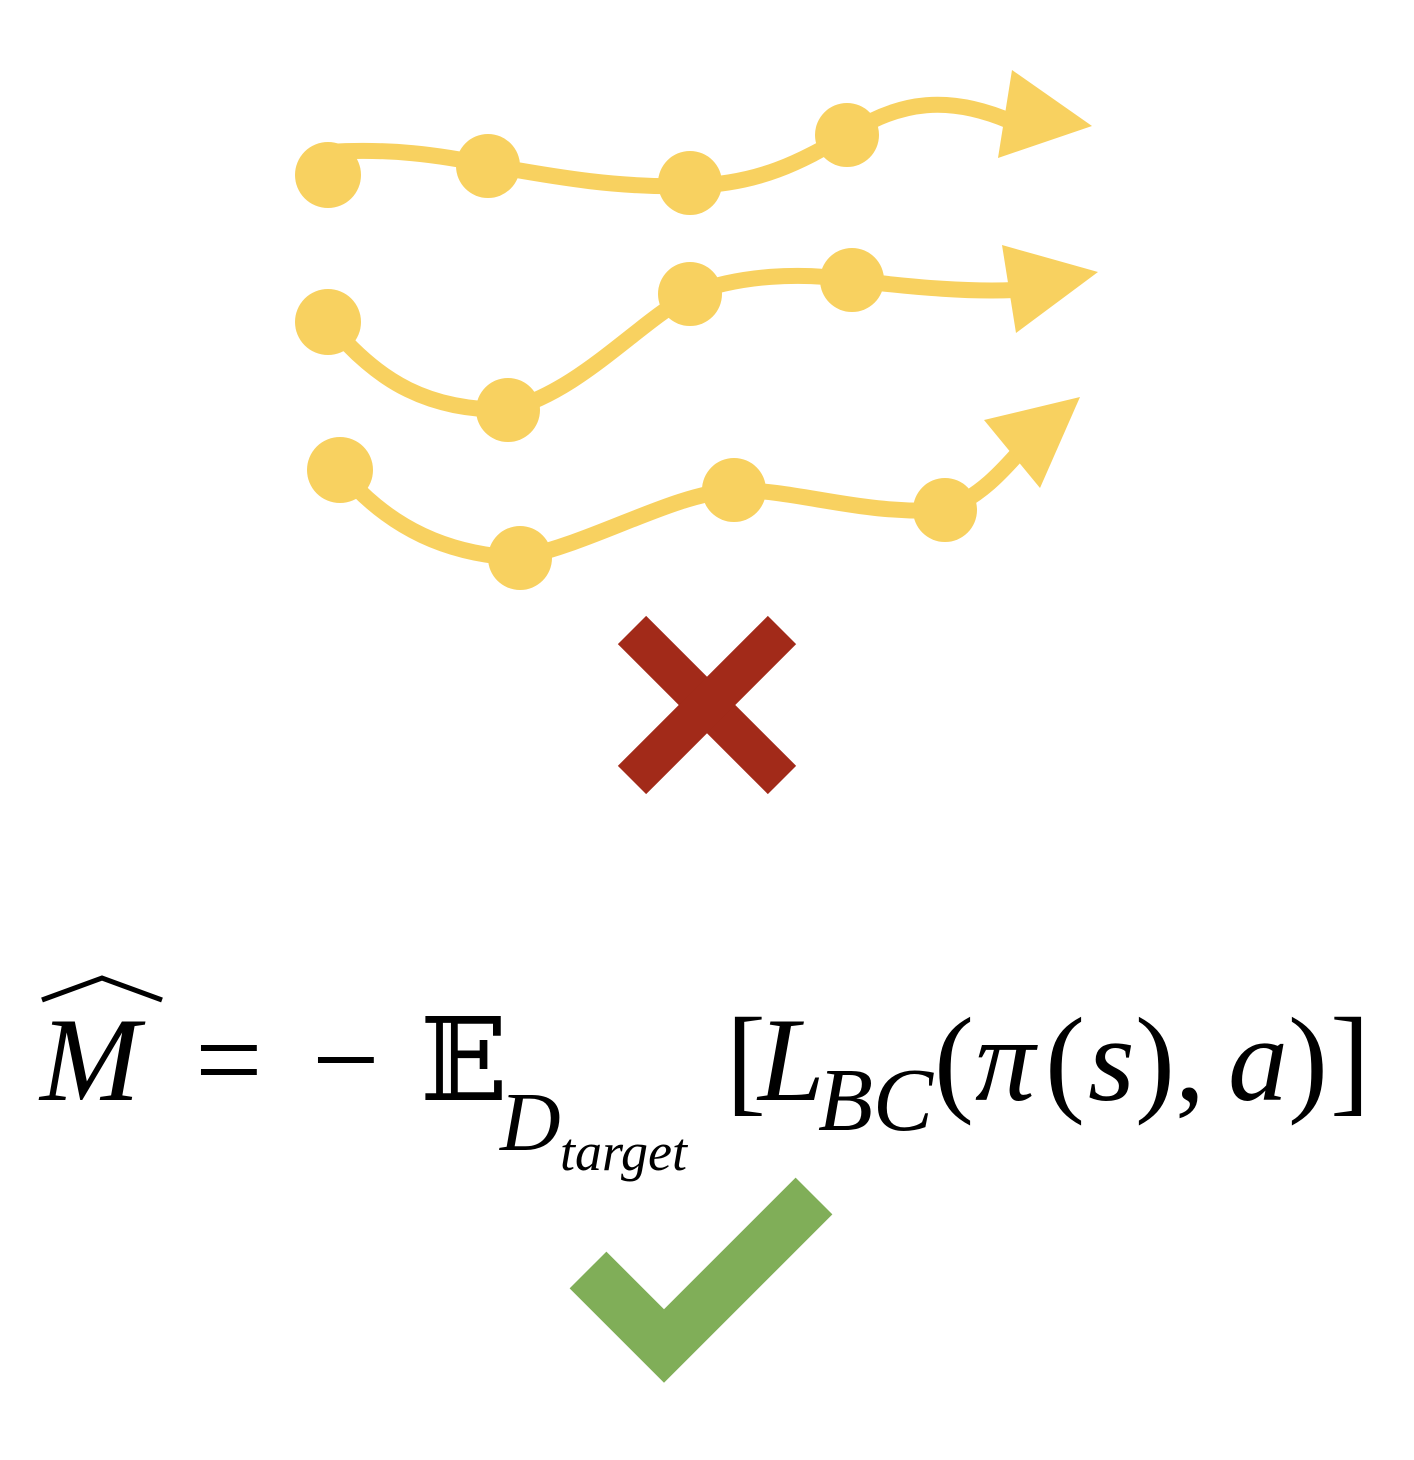 The width and height of the screenshot is (1414, 1460). I want to click on formula-dataset-symbol: D, so click(530, 1122).